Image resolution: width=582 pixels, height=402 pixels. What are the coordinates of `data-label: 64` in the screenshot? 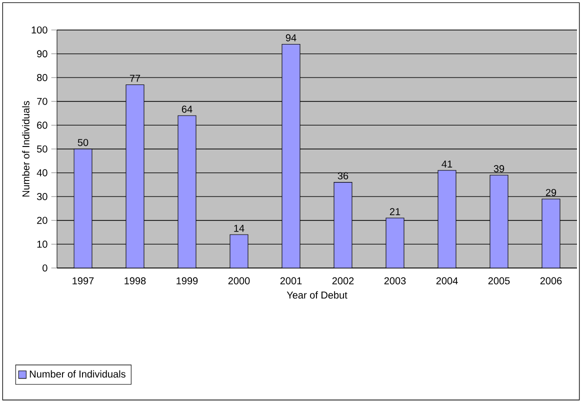 It's located at (187, 109).